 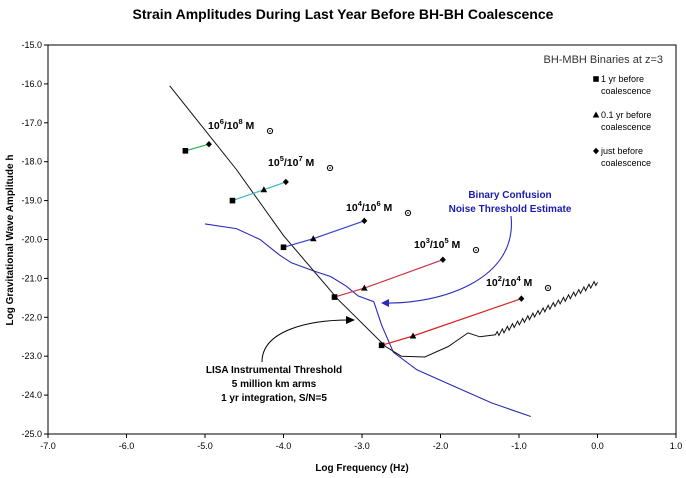 I want to click on confusion-arrow, so click(x=448, y=259).